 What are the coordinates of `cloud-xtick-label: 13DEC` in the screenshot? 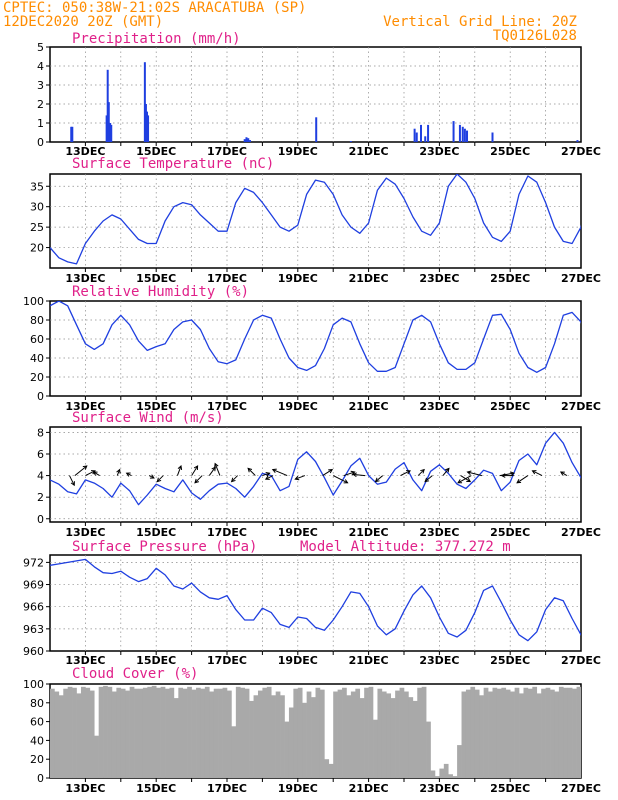 It's located at (85, 788).